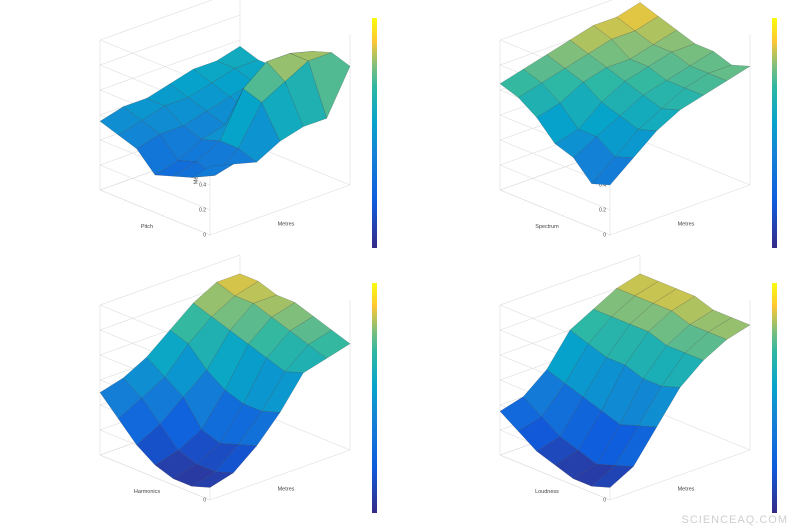 The height and width of the screenshot is (530, 800). I want to click on y-axis-label: Pitch, so click(147, 227).